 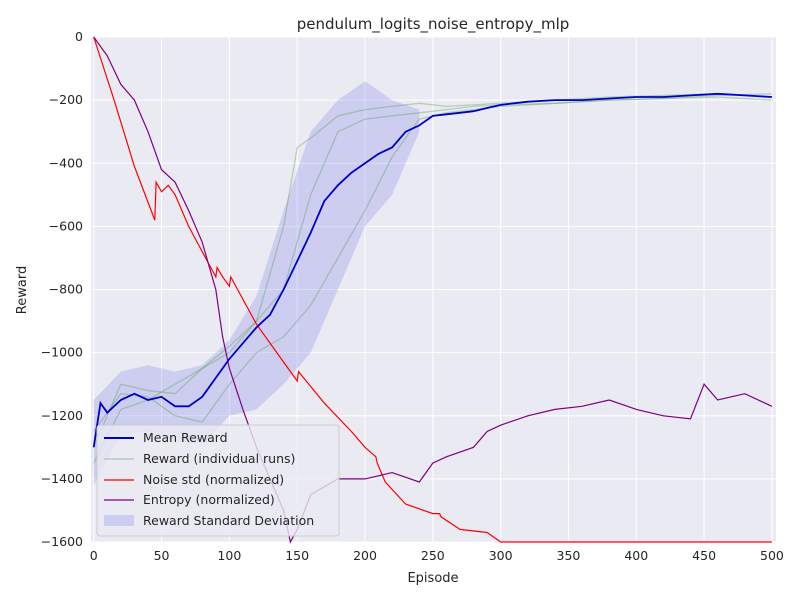 I want to click on x-tick-label: 300, so click(x=501, y=555).